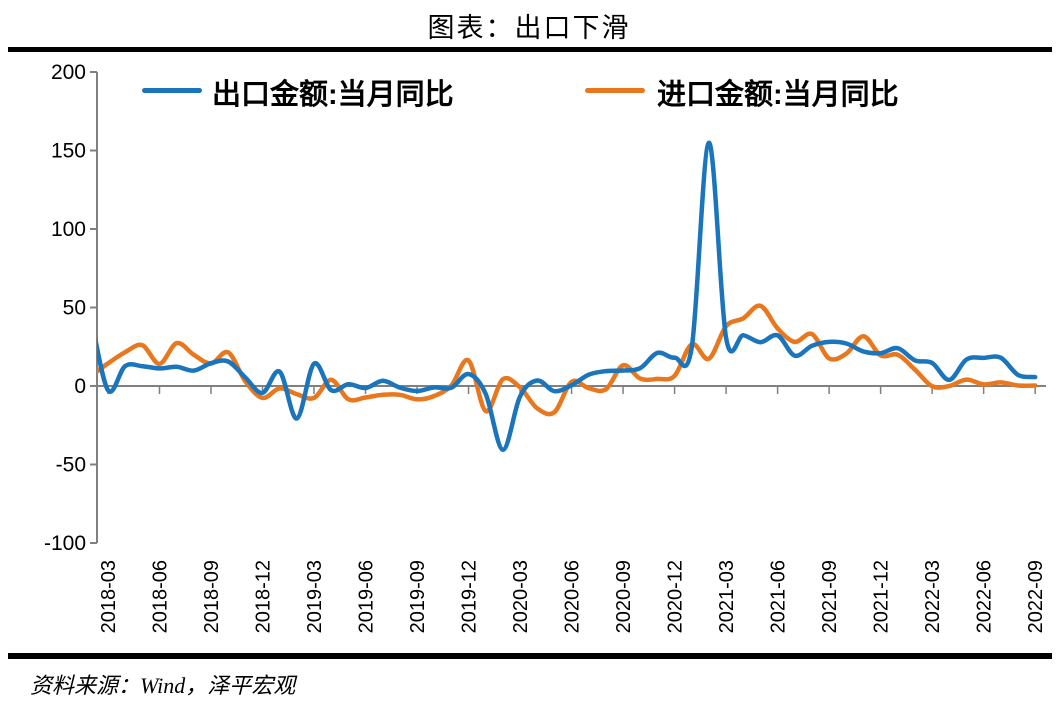 Image resolution: width=1058 pixels, height=712 pixels. What do you see at coordinates (367, 596) in the screenshot?
I see `x-tick-label: 2019-06` at bounding box center [367, 596].